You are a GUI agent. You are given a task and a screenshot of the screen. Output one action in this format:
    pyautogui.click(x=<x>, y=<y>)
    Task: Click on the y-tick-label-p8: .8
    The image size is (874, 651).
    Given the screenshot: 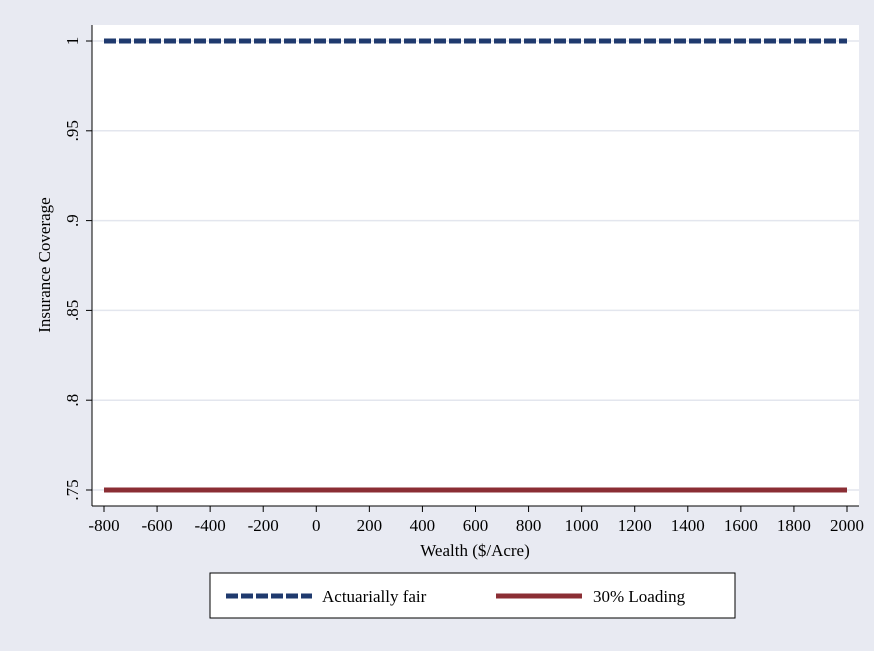 What is the action you would take?
    pyautogui.click(x=72, y=400)
    